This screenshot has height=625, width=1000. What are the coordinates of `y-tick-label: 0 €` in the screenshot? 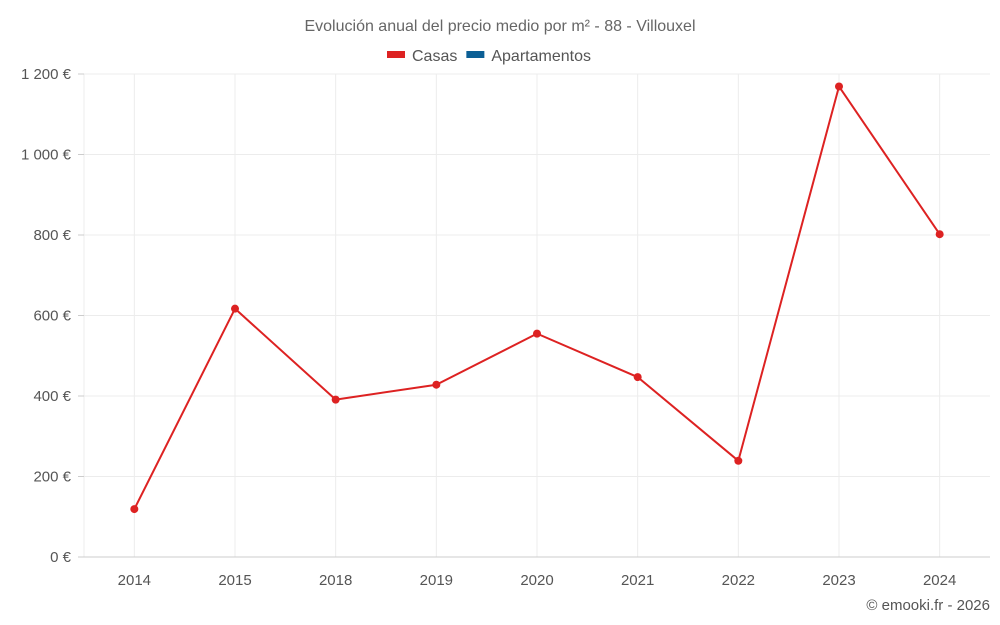 It's located at (61, 557).